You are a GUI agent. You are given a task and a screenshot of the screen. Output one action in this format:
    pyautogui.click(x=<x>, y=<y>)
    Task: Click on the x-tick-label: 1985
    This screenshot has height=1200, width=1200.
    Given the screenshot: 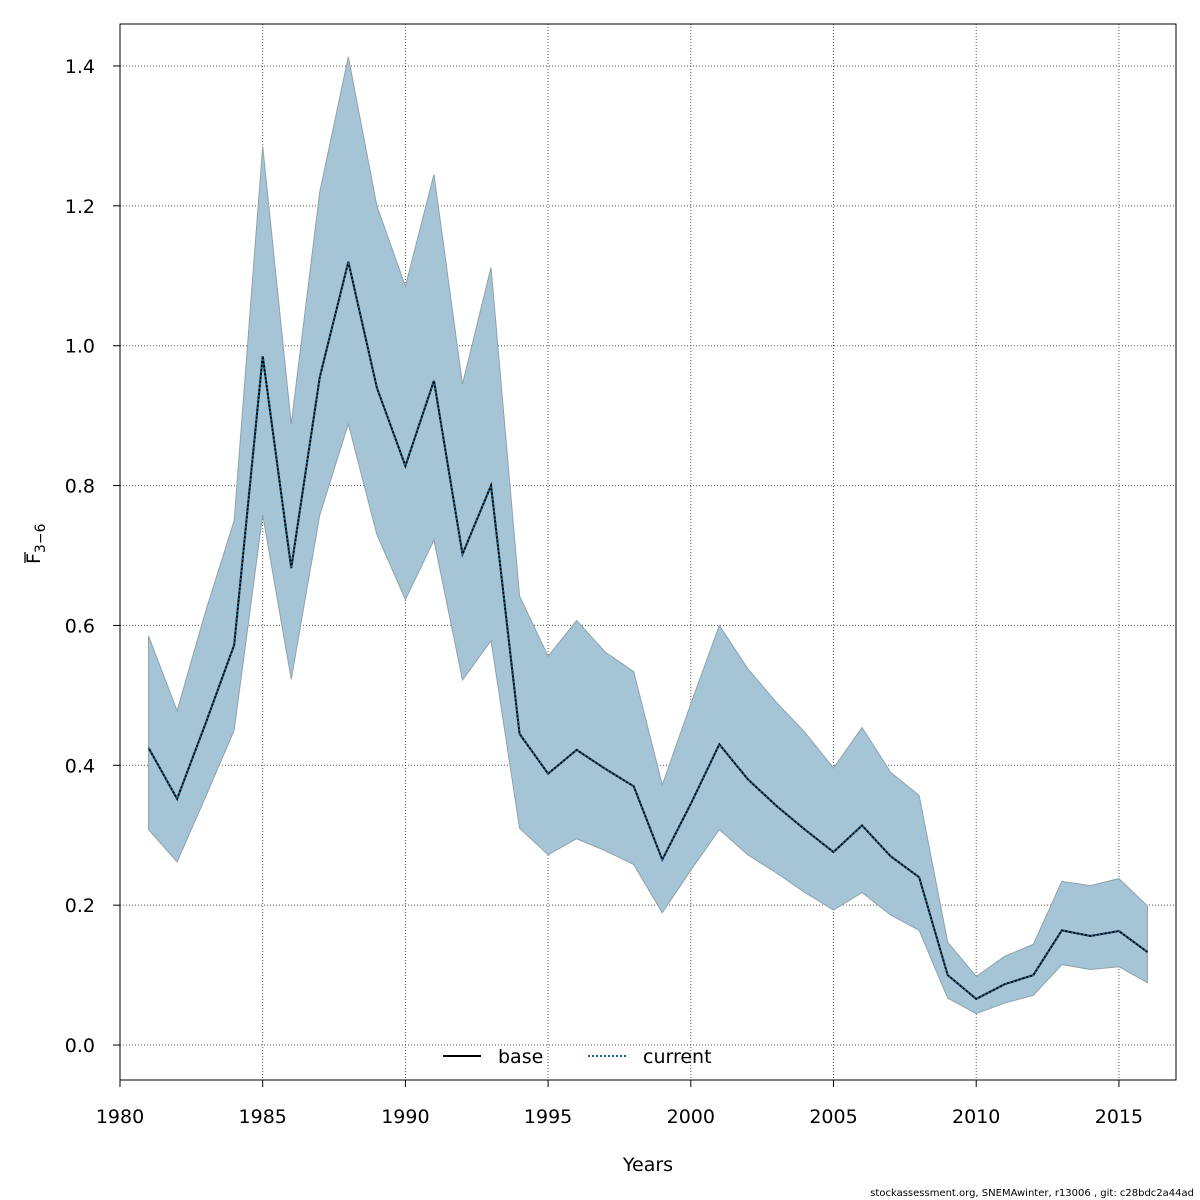 What is the action you would take?
    pyautogui.click(x=263, y=1117)
    